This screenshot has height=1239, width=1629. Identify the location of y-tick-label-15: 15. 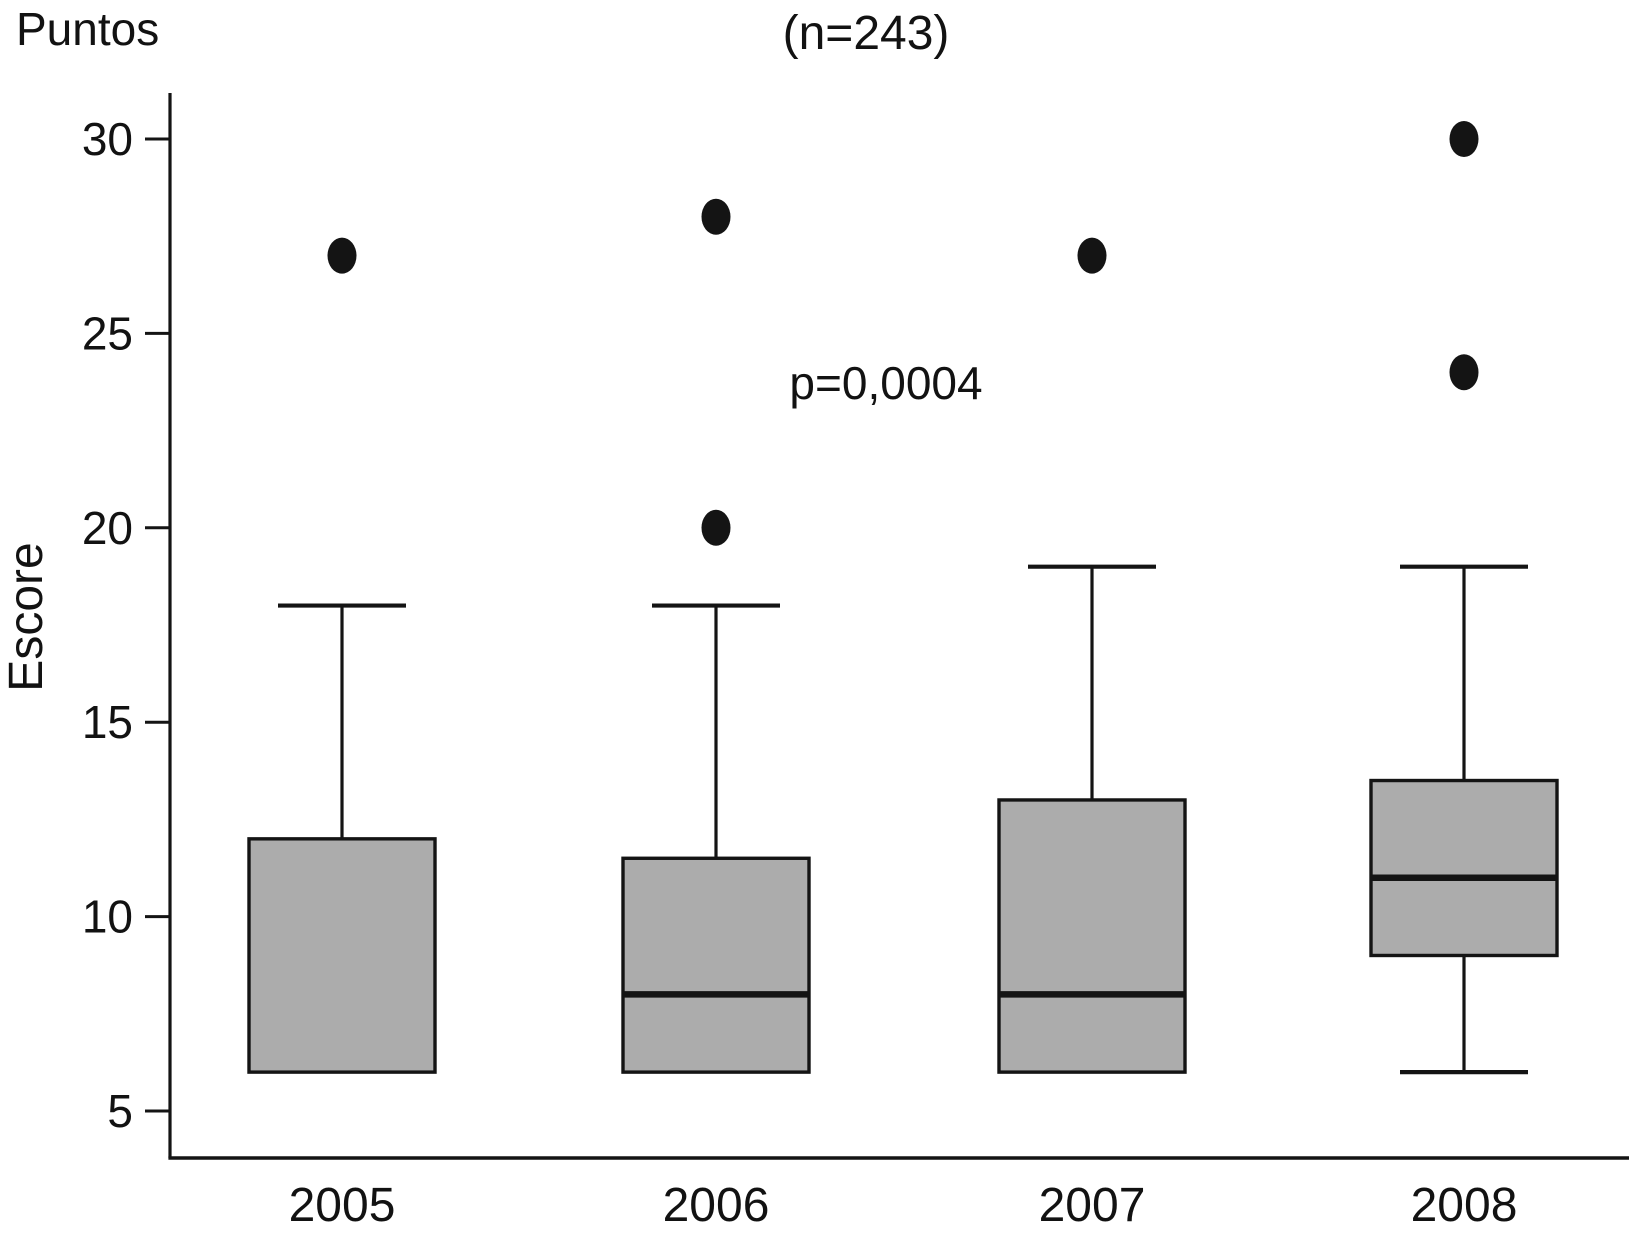
(107, 722).